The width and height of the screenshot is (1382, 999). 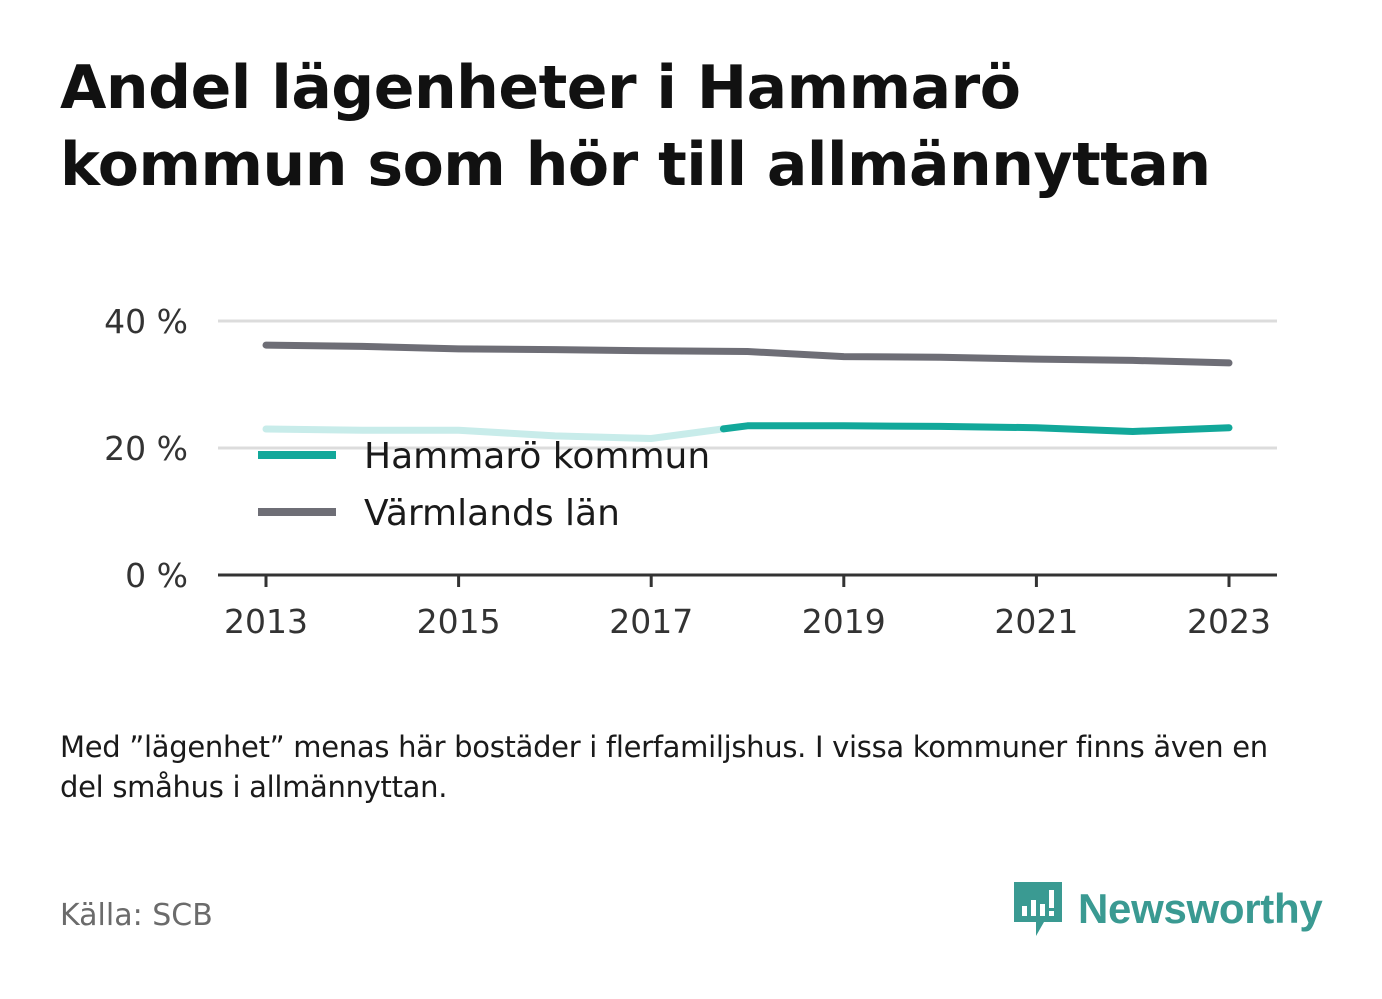 I want to click on x-axis: 2013 2015 2017 2019 2021 2023, so click(x=747, y=607).